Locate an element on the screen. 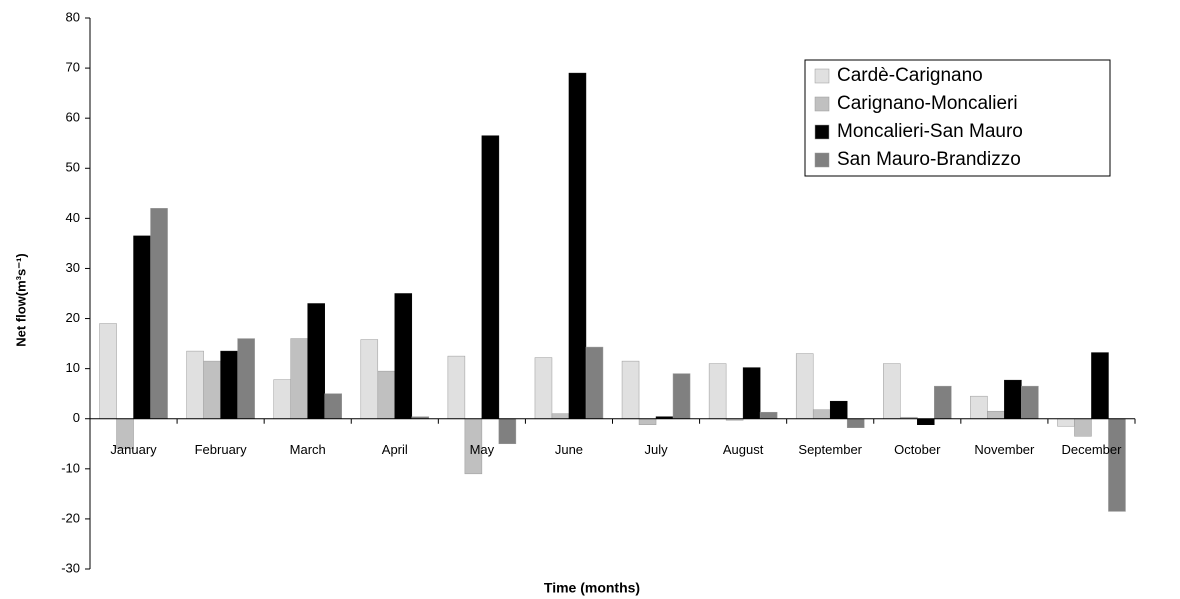 This screenshot has height=599, width=1180. y-tick-label: -20 is located at coordinates (70, 517).